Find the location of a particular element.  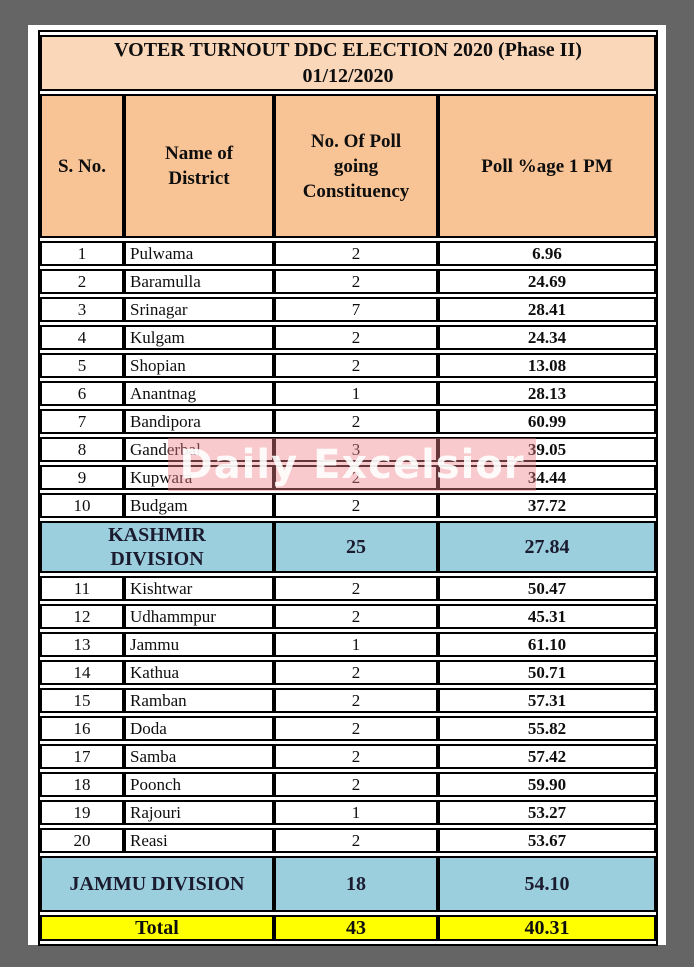

table-row: 15 Ramban 2 57.31 is located at coordinates (348, 700).